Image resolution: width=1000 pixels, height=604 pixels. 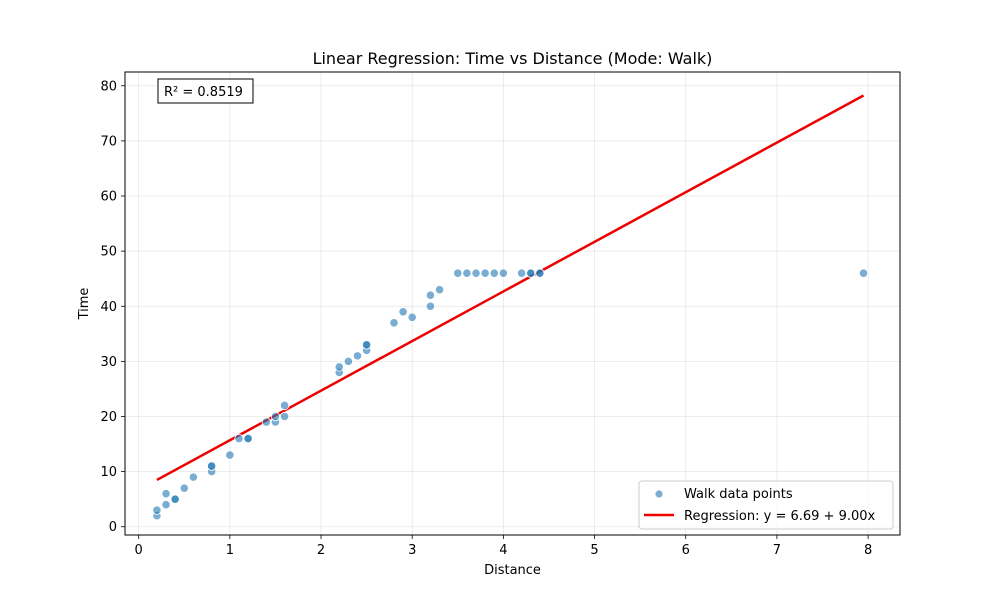 I want to click on y-tick-label: 60, so click(x=108, y=197).